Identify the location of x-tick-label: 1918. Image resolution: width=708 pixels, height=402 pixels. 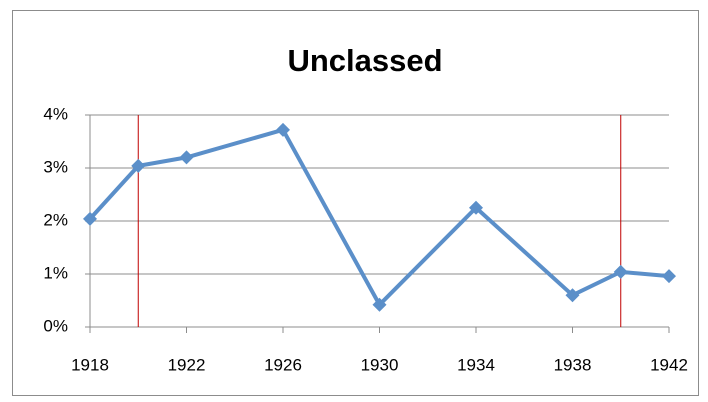
(90, 364).